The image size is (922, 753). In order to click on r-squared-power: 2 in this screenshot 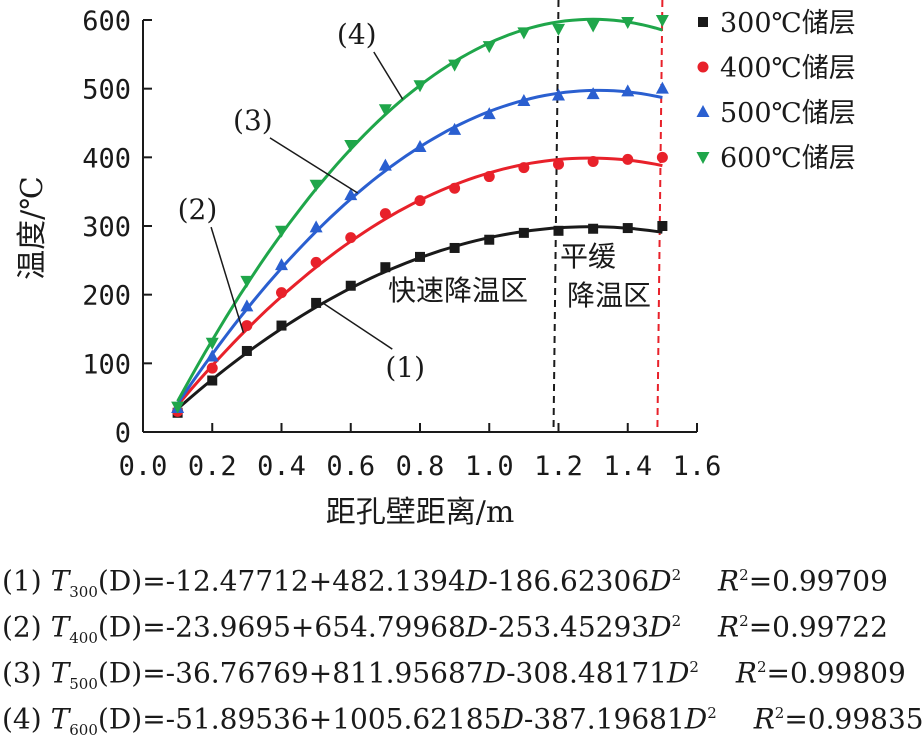, I will do `click(744, 621)`.